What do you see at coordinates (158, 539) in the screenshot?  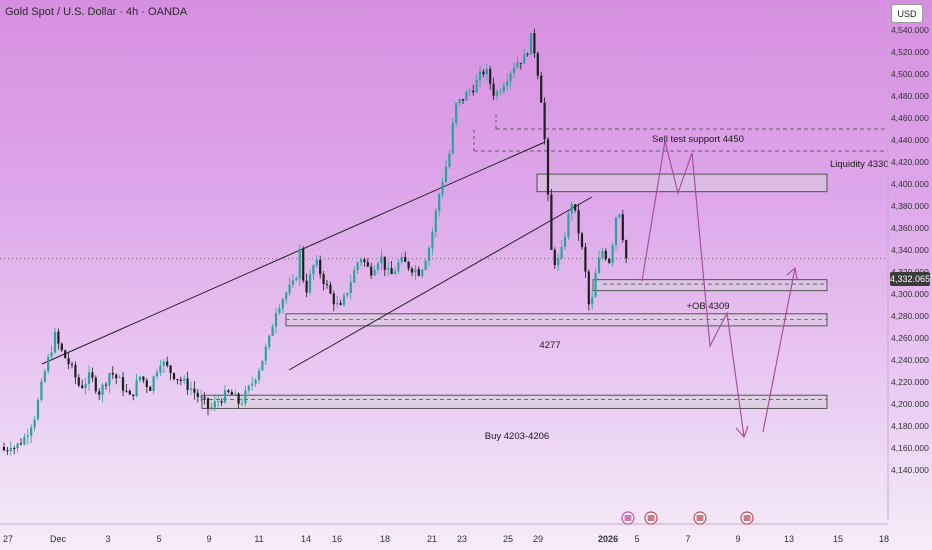 I see `x-tick-label: 5` at bounding box center [158, 539].